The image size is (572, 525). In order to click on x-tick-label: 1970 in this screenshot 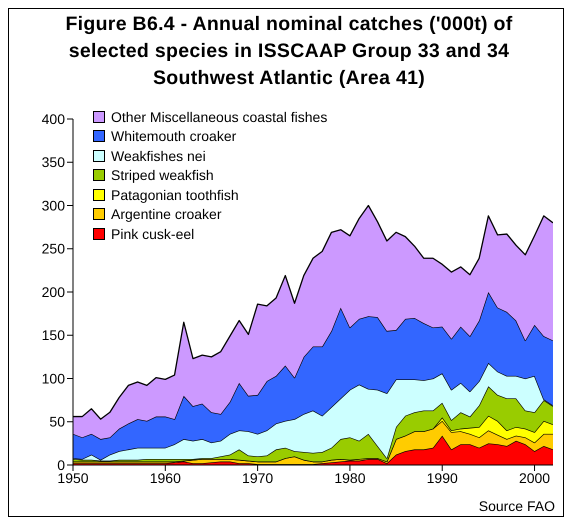, I will do `click(258, 478)`.